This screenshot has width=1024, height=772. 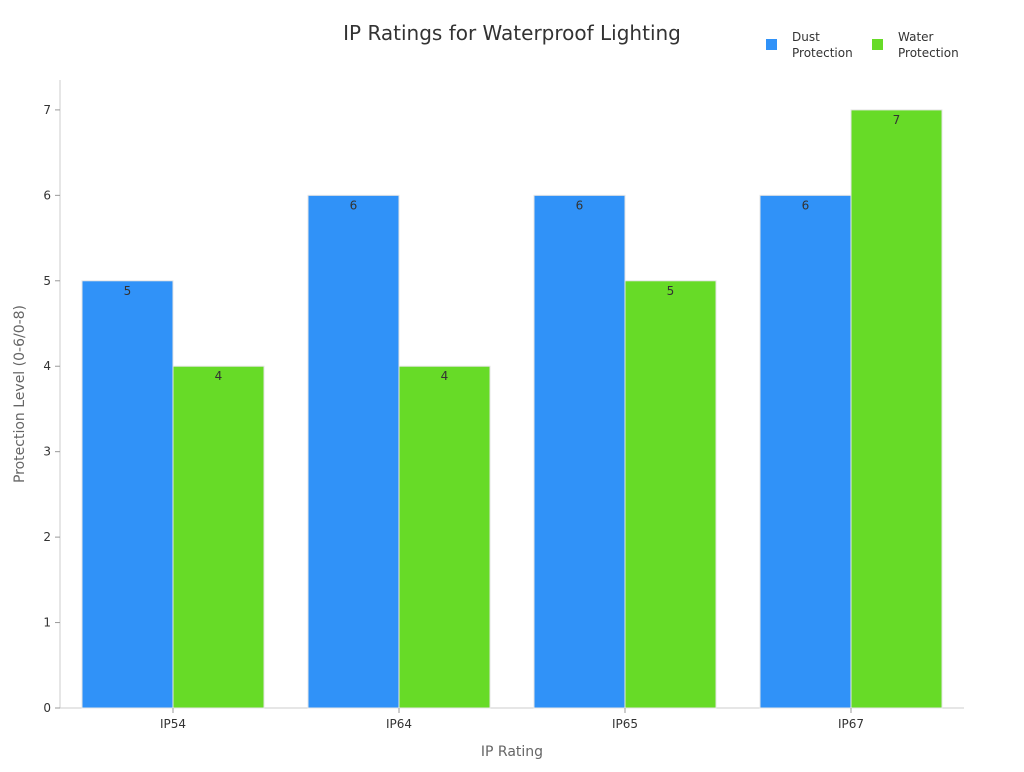 I want to click on bar-value-label: 7, so click(x=897, y=120).